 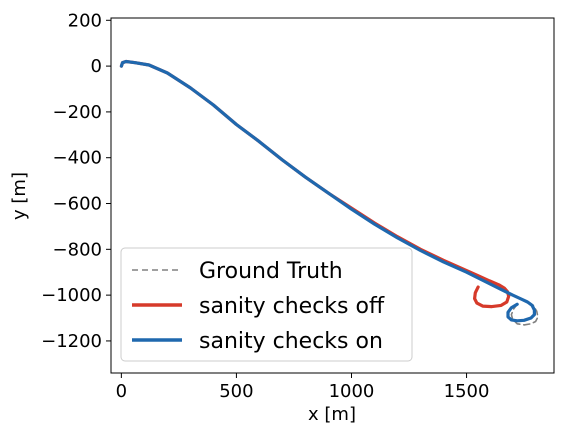 What do you see at coordinates (76, 181) in the screenshot?
I see `y-axis-ticks: 200 0 −200 −400 −600 −800 −1000 −1200` at bounding box center [76, 181].